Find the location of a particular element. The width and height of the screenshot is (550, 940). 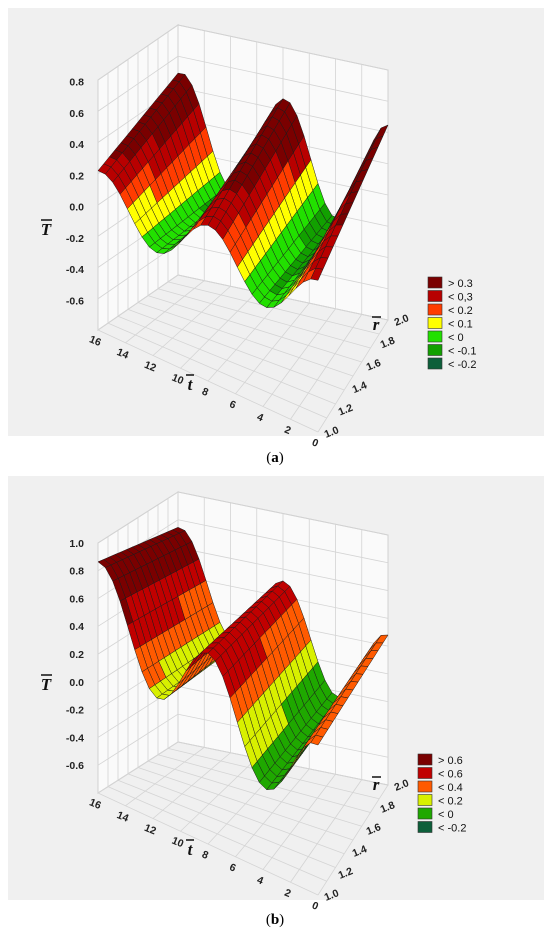

legend-label: < 0.1 is located at coordinates (460, 325).